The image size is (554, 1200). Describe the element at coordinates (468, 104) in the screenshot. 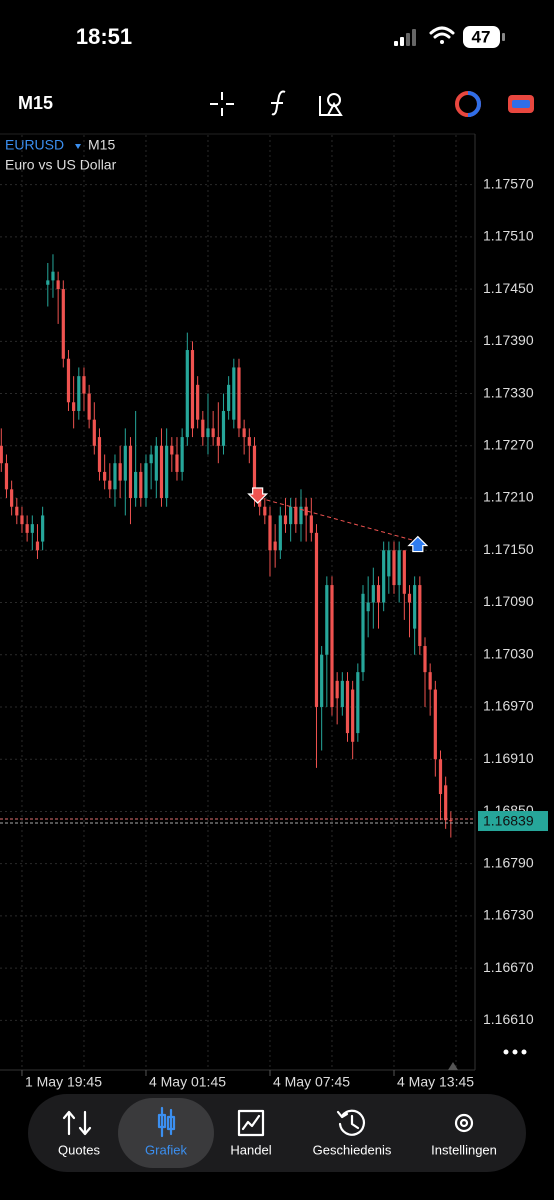

I see `trade-button` at that location.